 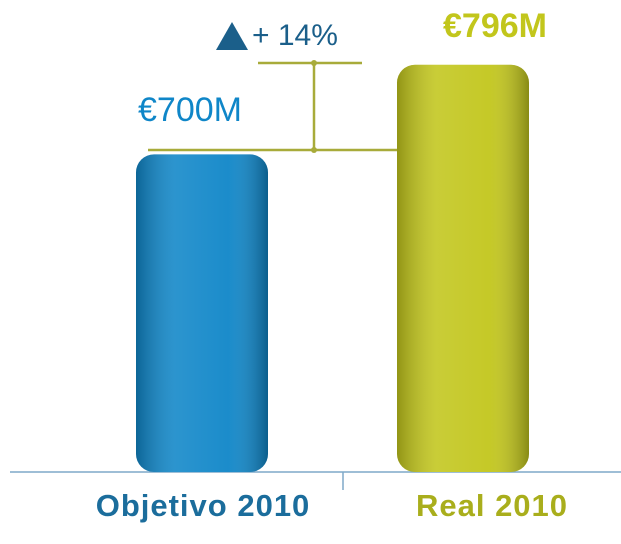 What do you see at coordinates (295, 35) in the screenshot?
I see `annotation: + 14%` at bounding box center [295, 35].